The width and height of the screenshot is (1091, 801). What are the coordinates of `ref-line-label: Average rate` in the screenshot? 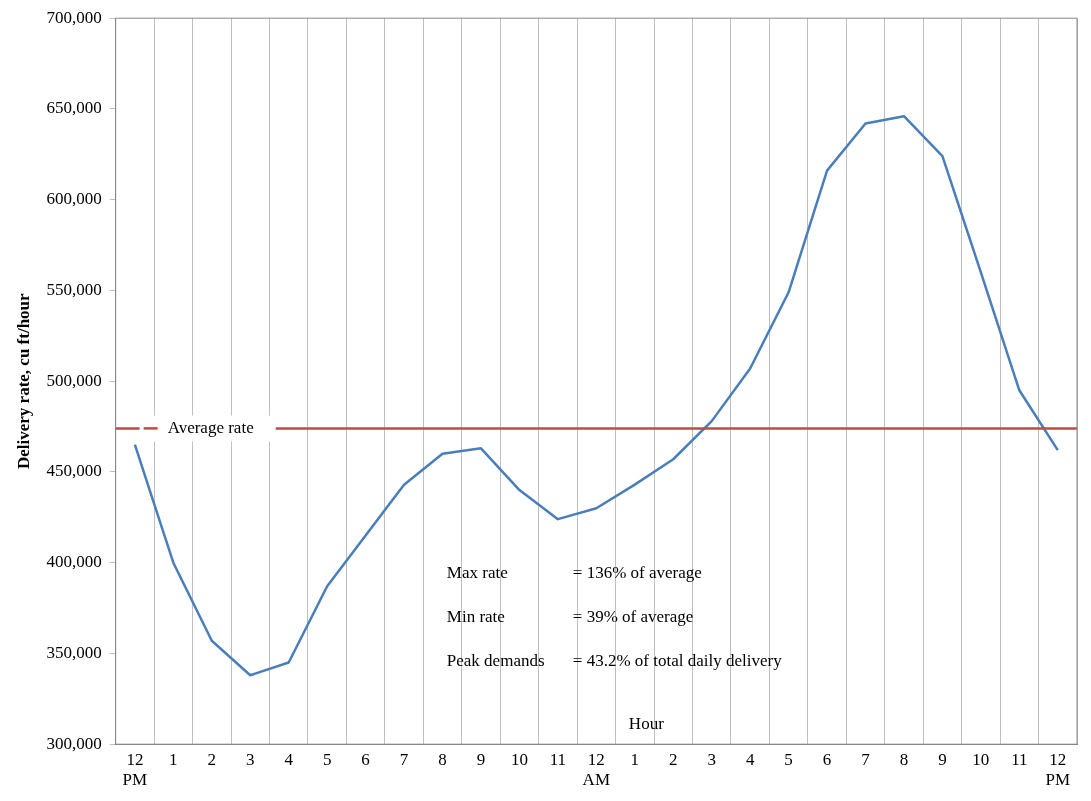 It's located at (210, 427).